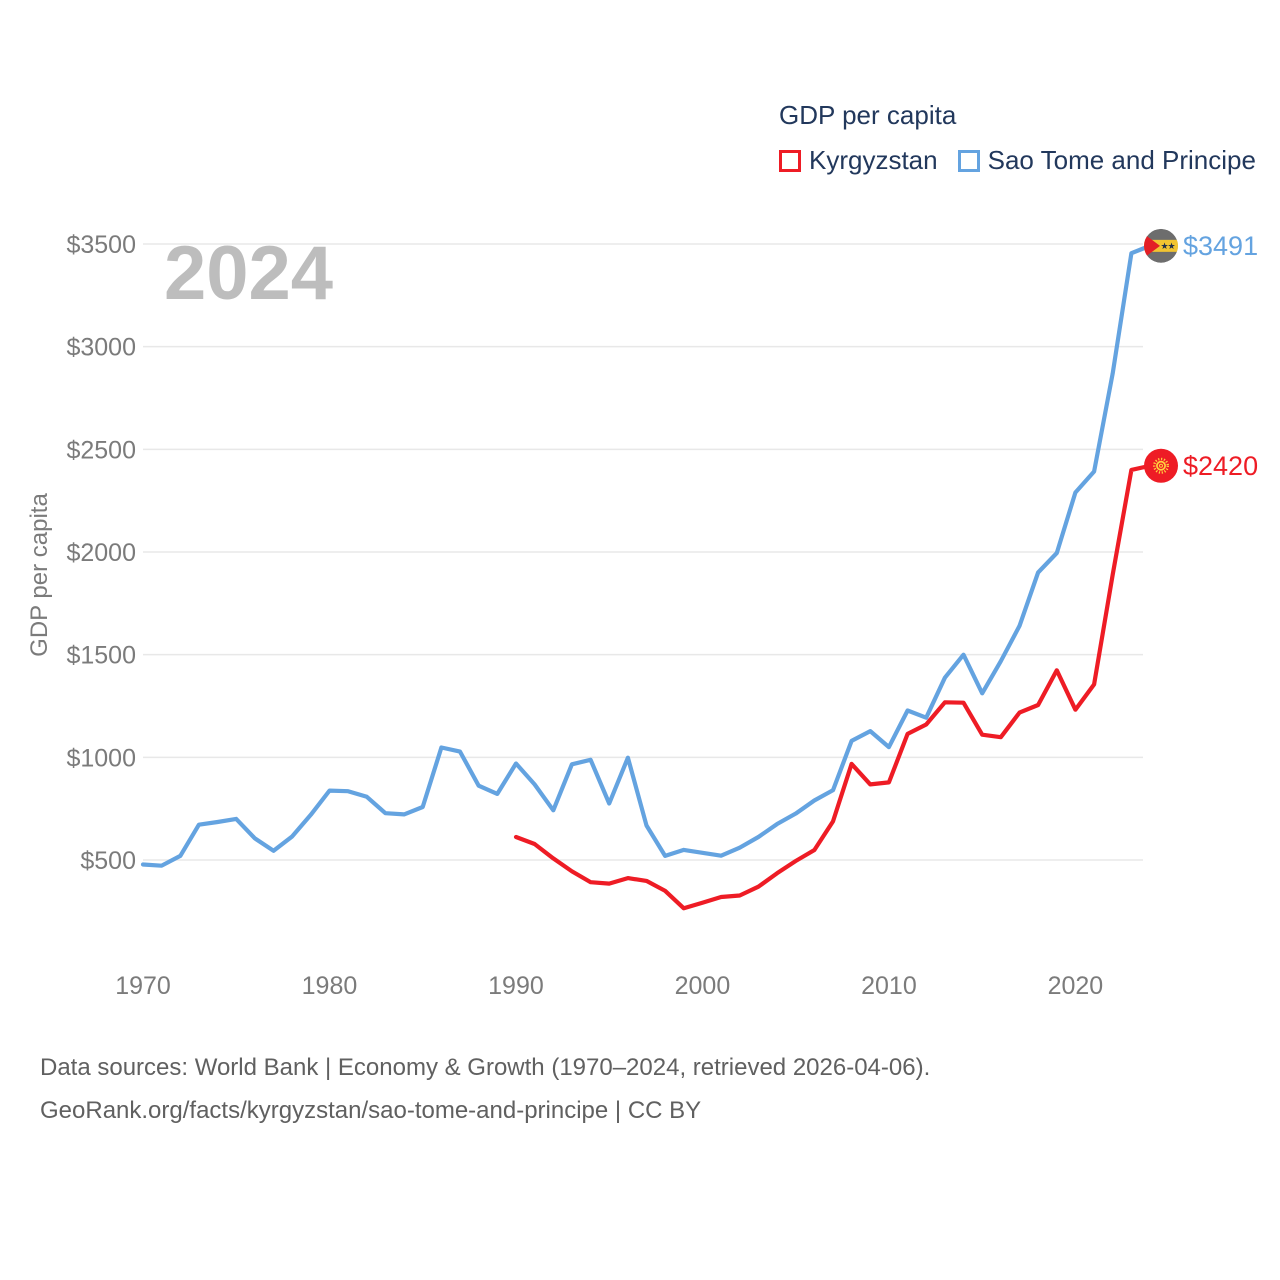 This screenshot has height=1280, width=1280. Describe the element at coordinates (1220, 466) in the screenshot. I see `end-value-label-kyrgyzstan: $2420` at that location.